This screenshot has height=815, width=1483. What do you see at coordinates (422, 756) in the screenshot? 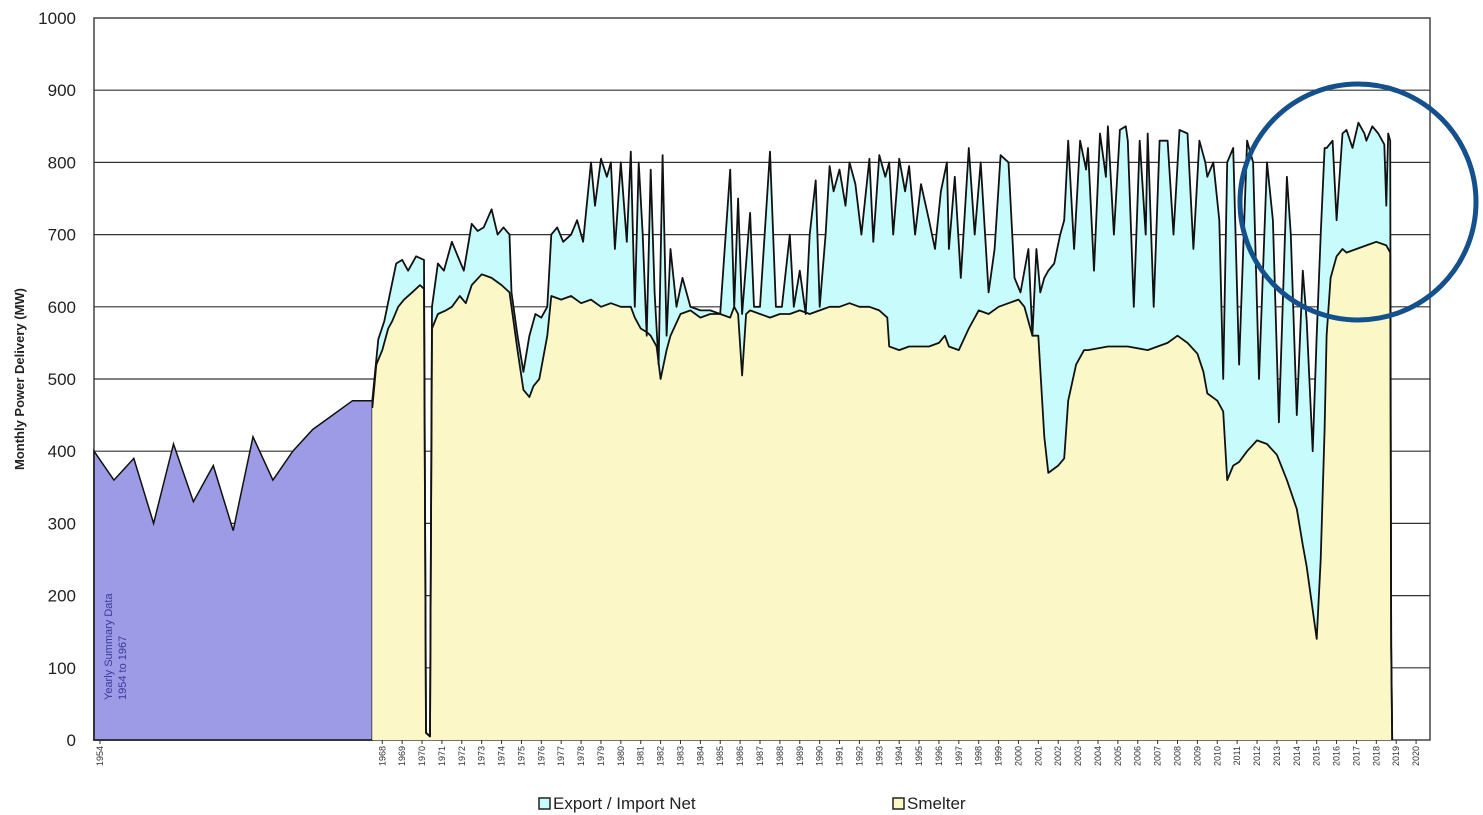
I see `x-tick-label-1970: 1970` at bounding box center [422, 756].